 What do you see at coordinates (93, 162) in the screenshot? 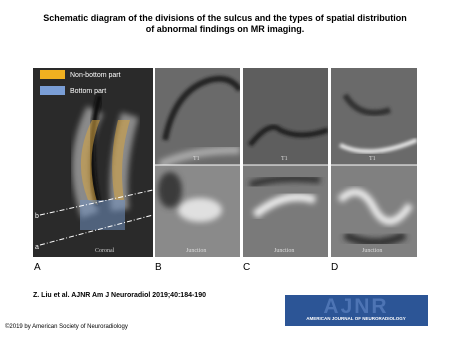
I see `panel-a-image` at bounding box center [93, 162].